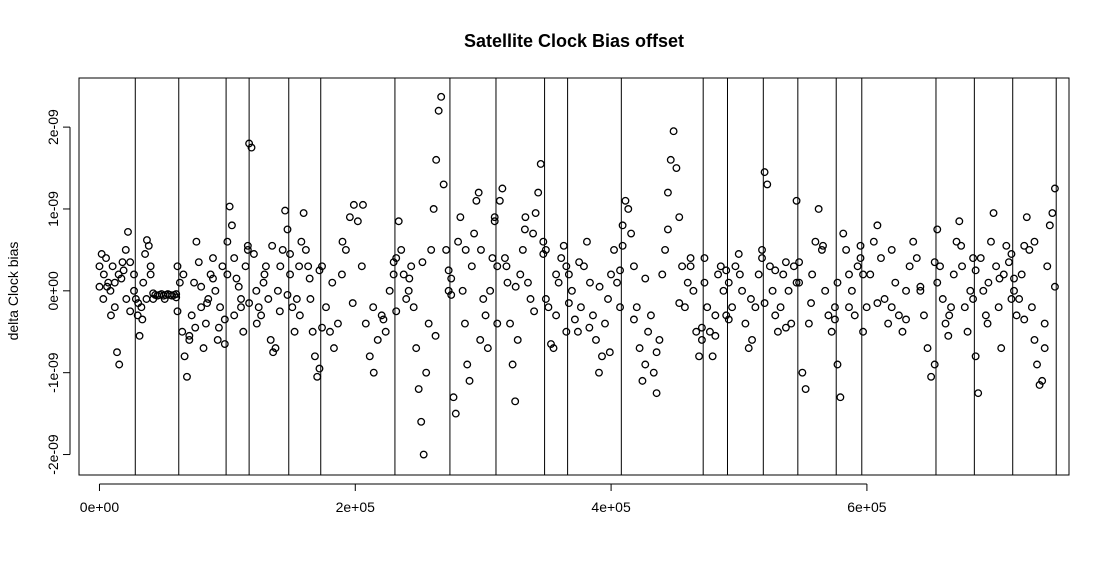 The image size is (1110, 574). I want to click on y-tick-label-2: 0e+00, so click(53, 291).